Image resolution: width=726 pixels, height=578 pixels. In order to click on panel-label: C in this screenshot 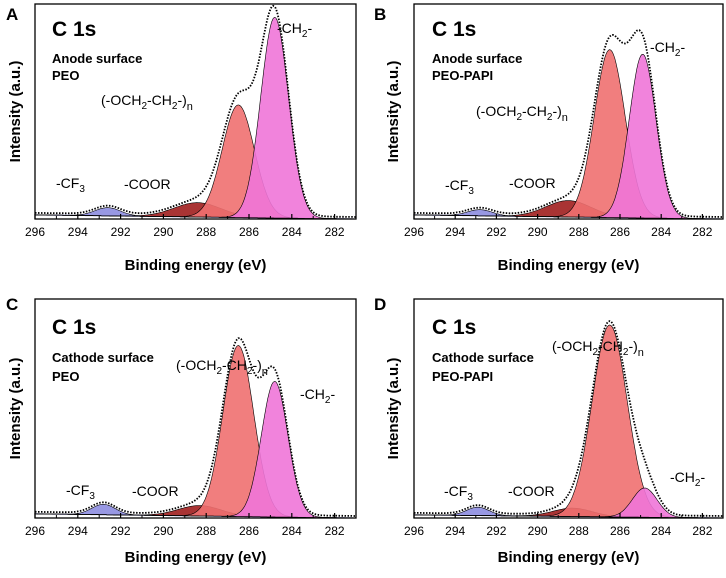, I will do `click(12, 304)`.